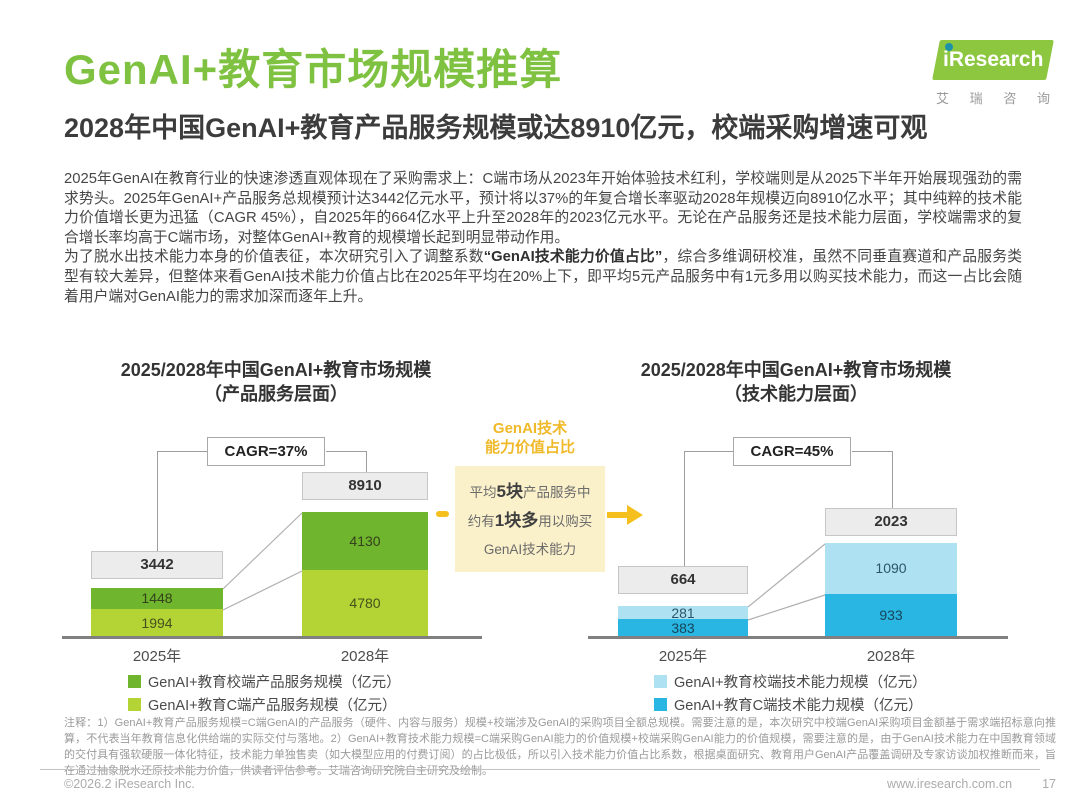 The height and width of the screenshot is (810, 1080). Describe the element at coordinates (540, 769) in the screenshot. I see `footer-divider` at that location.